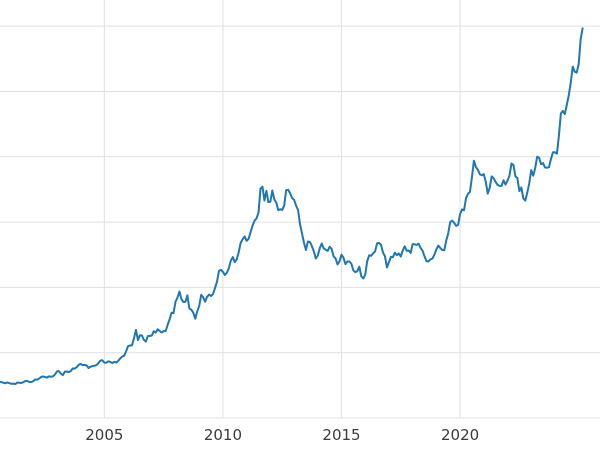  I want to click on x-tick-label: 2010, so click(223, 435).